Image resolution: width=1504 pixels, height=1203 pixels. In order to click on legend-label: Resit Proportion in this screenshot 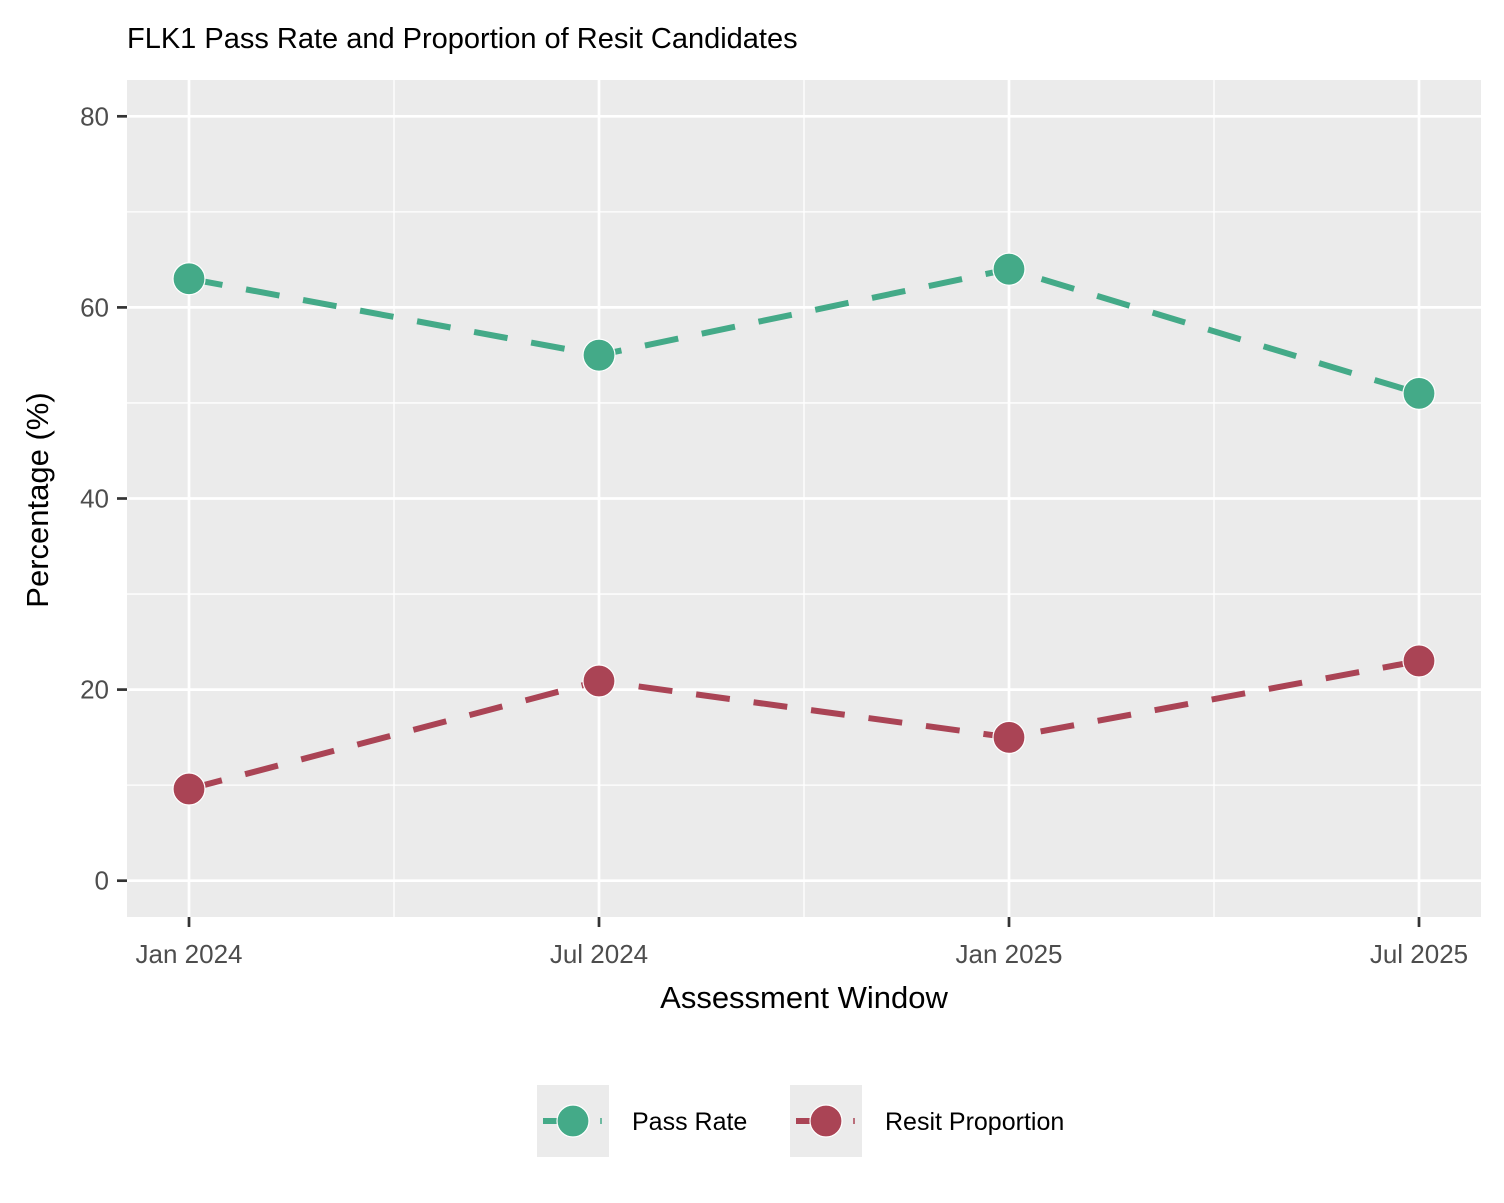, I will do `click(974, 1122)`.